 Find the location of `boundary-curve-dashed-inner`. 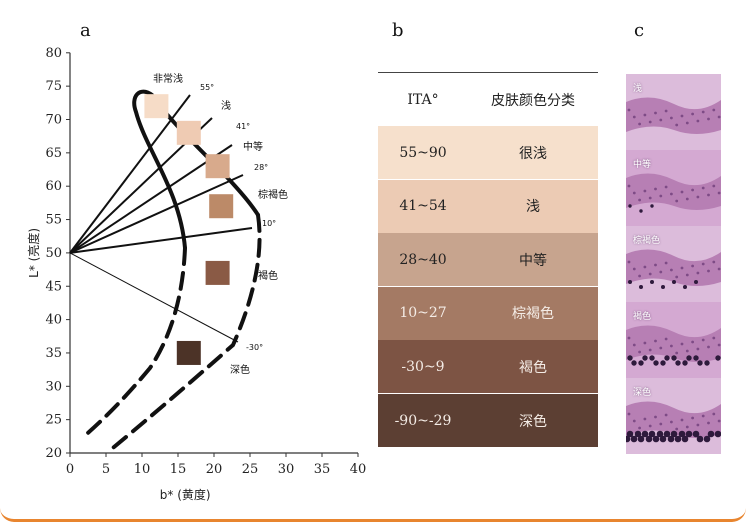

boundary-curve-dashed-inner is located at coordinates (133, 343).